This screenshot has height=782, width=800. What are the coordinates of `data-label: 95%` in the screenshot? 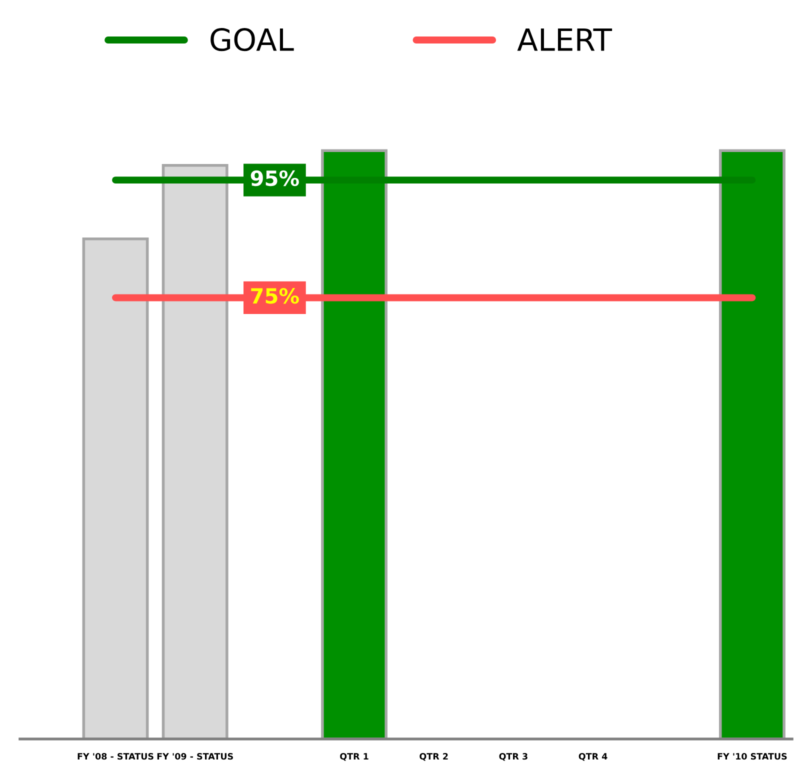 It's located at (274, 178).